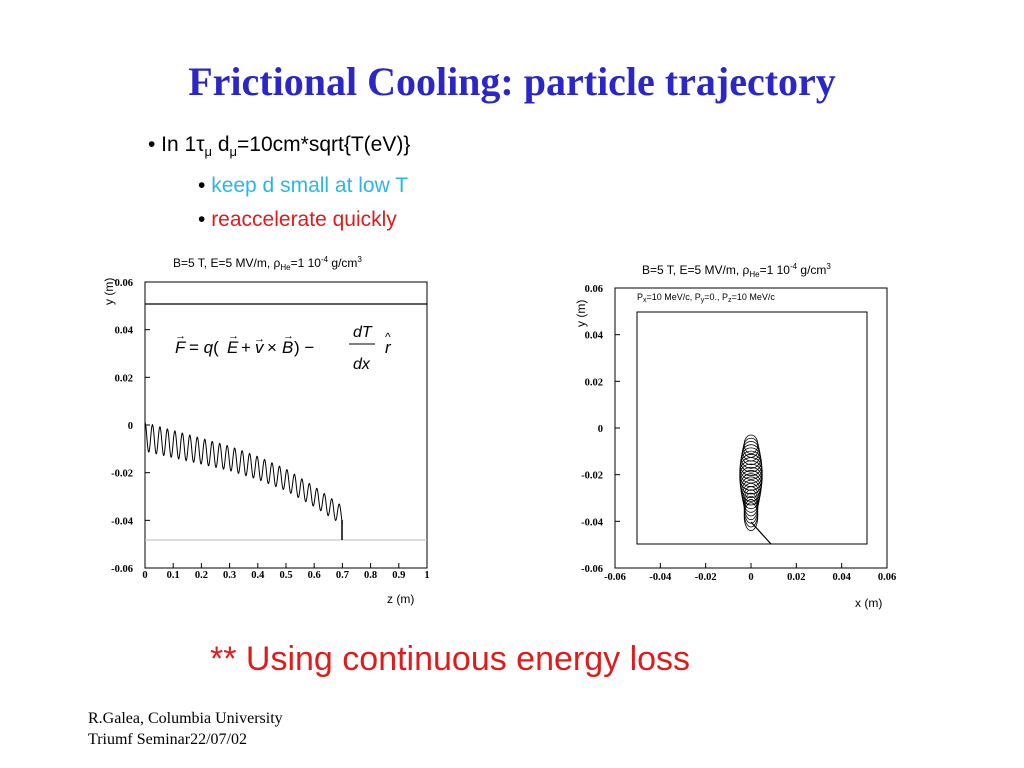  I want to click on plot-left-frame, so click(286, 425).